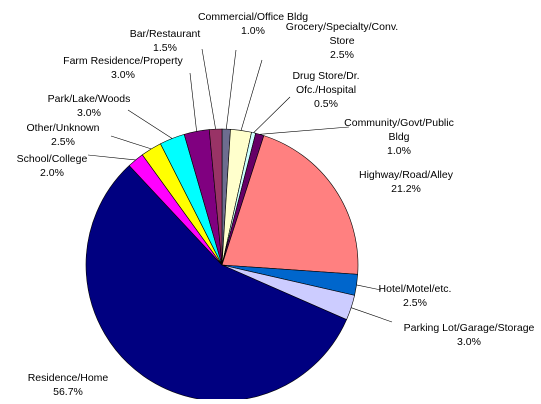 This screenshot has height=404, width=541. Describe the element at coordinates (123, 68) in the screenshot. I see `slice-label: Farm Residence/Property 3.0%` at that location.